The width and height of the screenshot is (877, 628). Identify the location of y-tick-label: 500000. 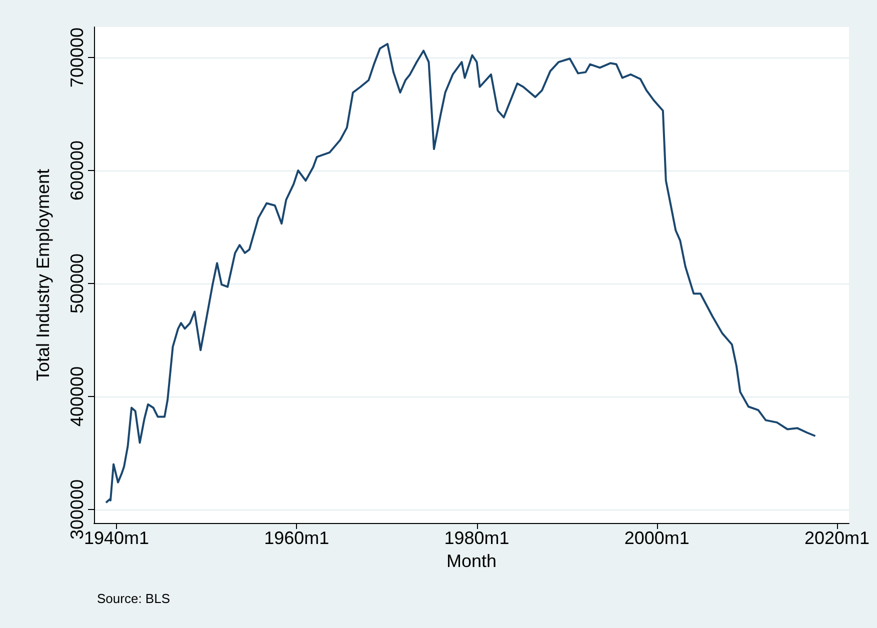
(77, 283).